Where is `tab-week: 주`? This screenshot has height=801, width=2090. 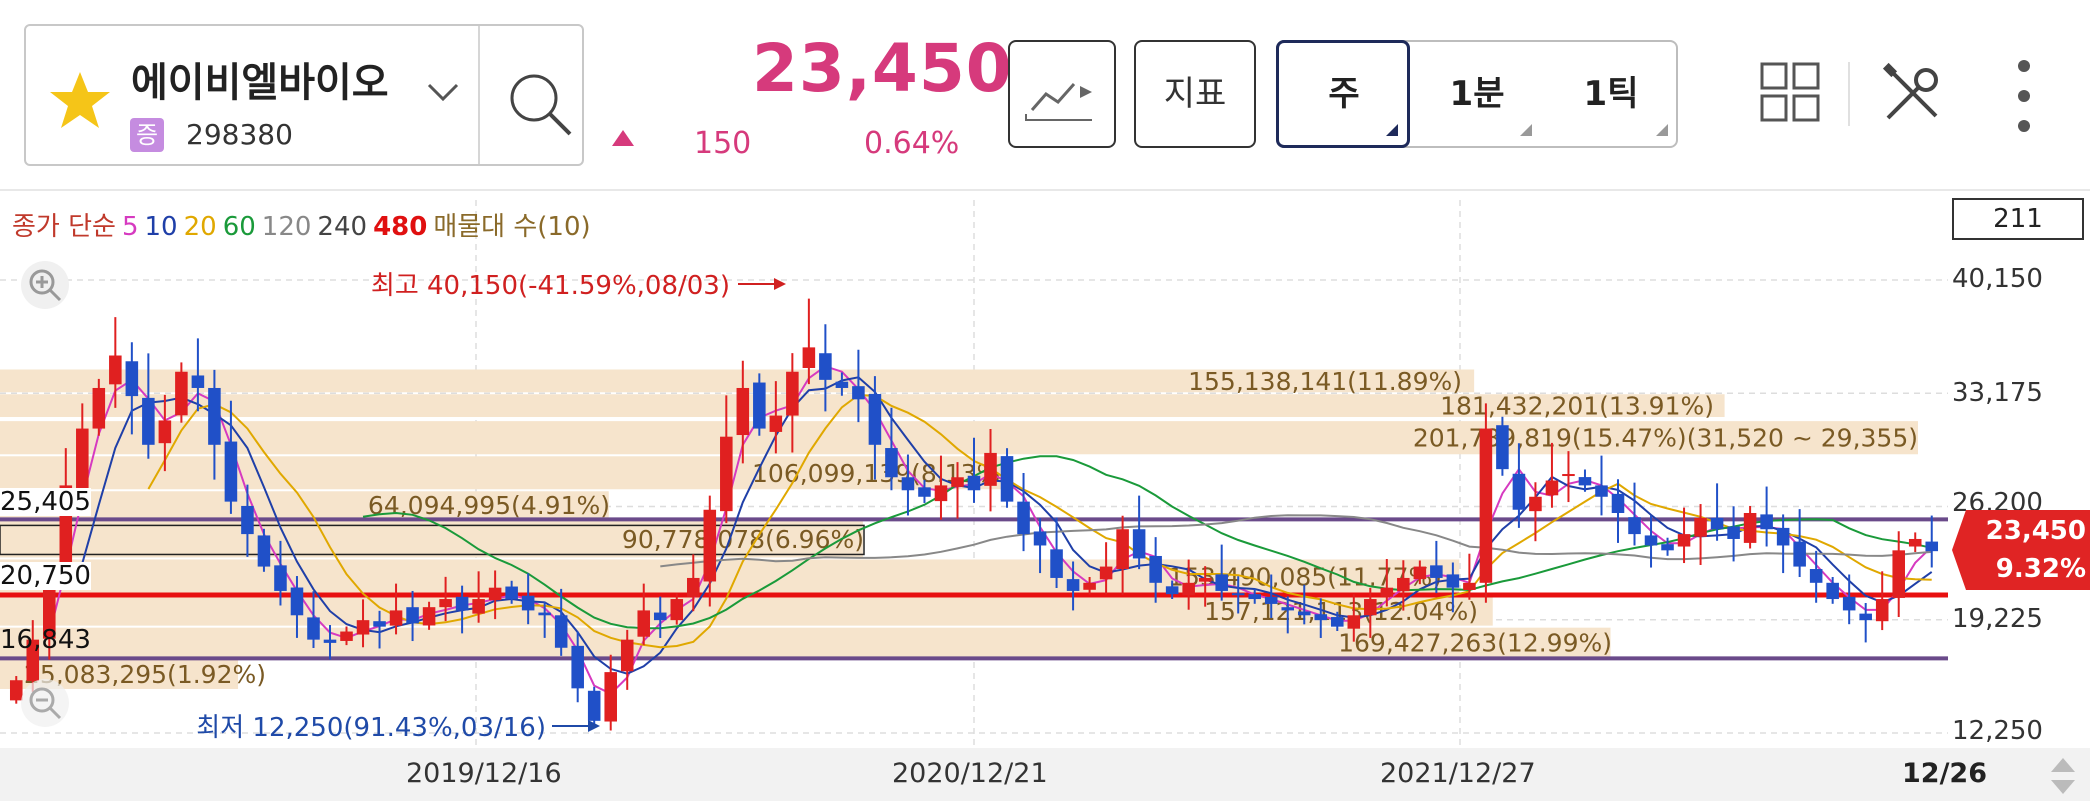
tab-week: 주 is located at coordinates (1344, 94).